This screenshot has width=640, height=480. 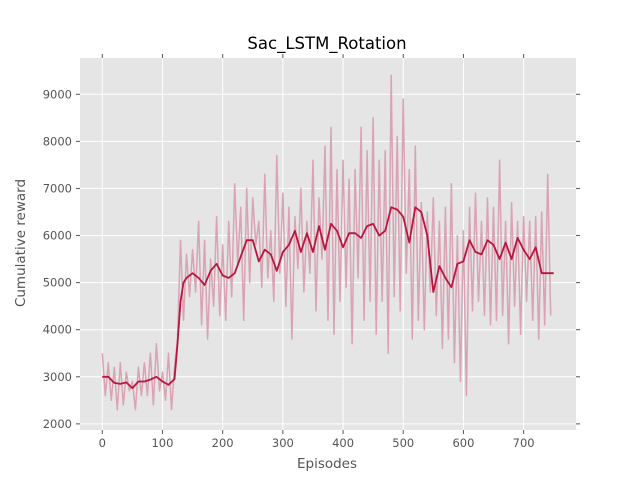 What do you see at coordinates (57, 236) in the screenshot?
I see `y-tick-label: 6000` at bounding box center [57, 236].